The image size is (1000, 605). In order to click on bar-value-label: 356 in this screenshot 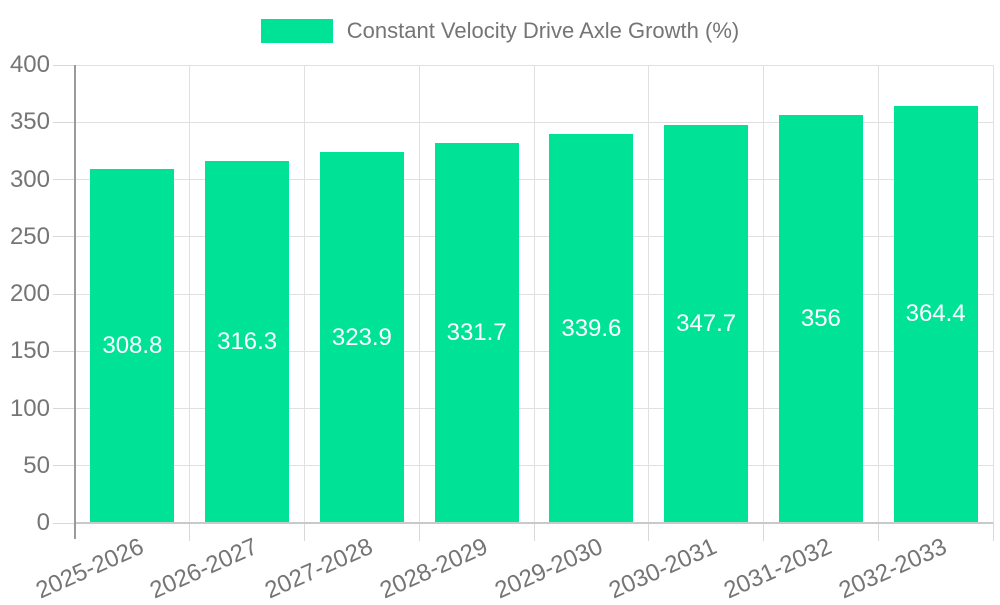, I will do `click(820, 319)`.